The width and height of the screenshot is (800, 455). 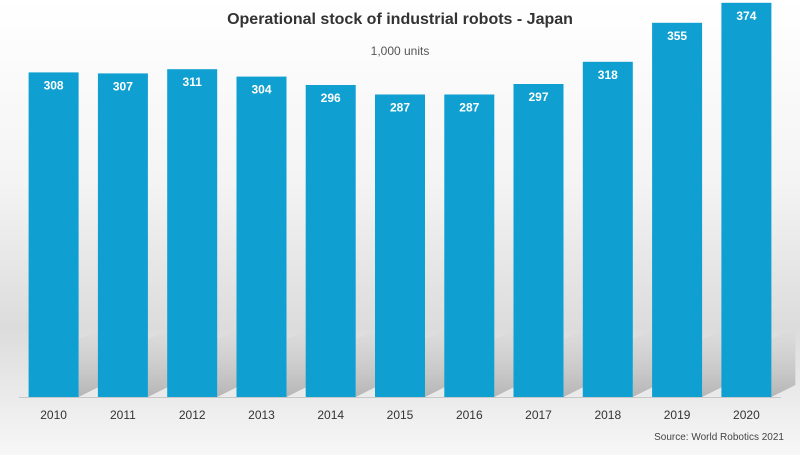 I want to click on x-tick-label-2011: 2011, so click(x=123, y=415).